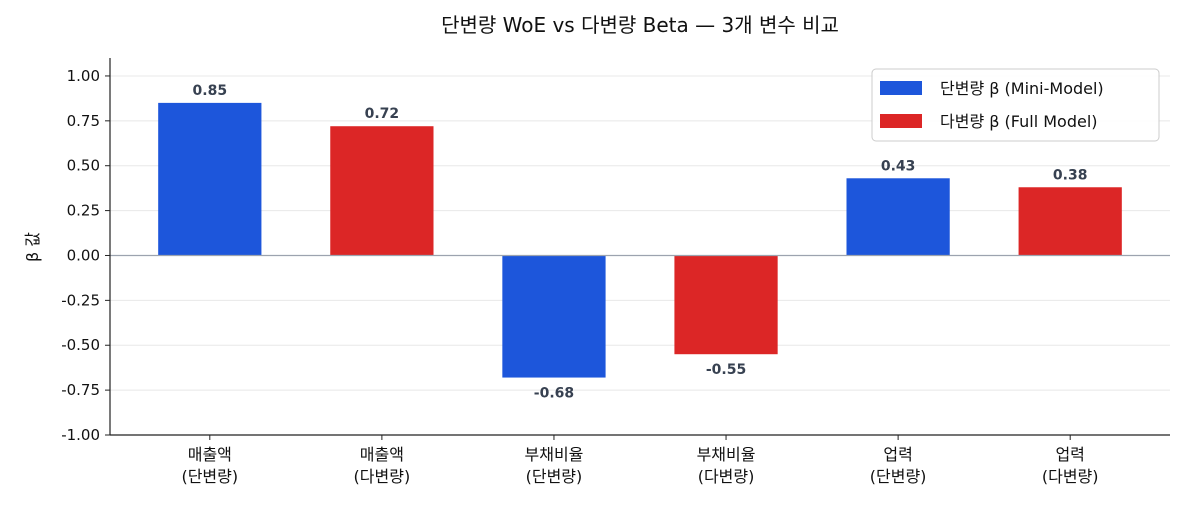  I want to click on x-tick-label: 매출액 (단변량), so click(209, 465).